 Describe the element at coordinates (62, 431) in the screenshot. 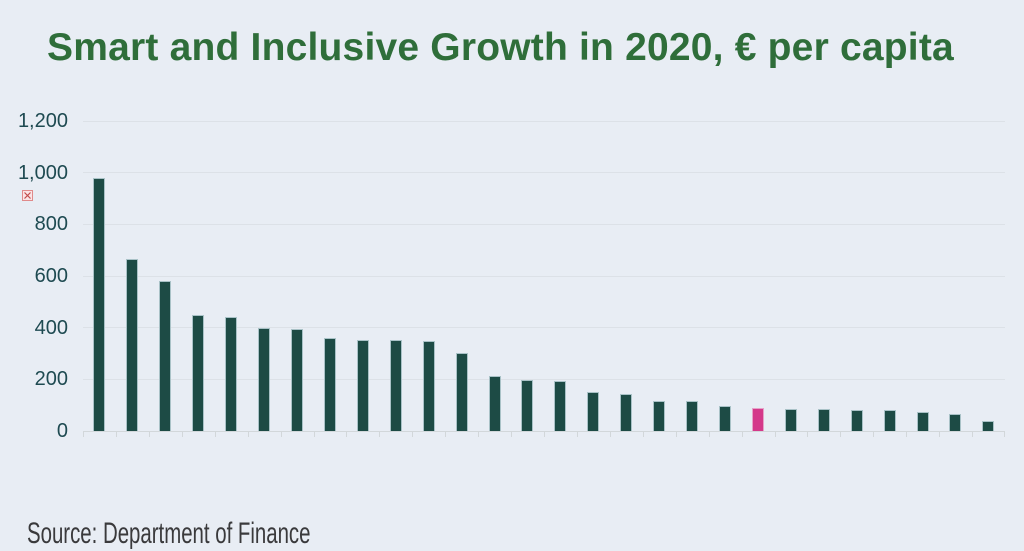

I see `y-tick-label: 0` at that location.